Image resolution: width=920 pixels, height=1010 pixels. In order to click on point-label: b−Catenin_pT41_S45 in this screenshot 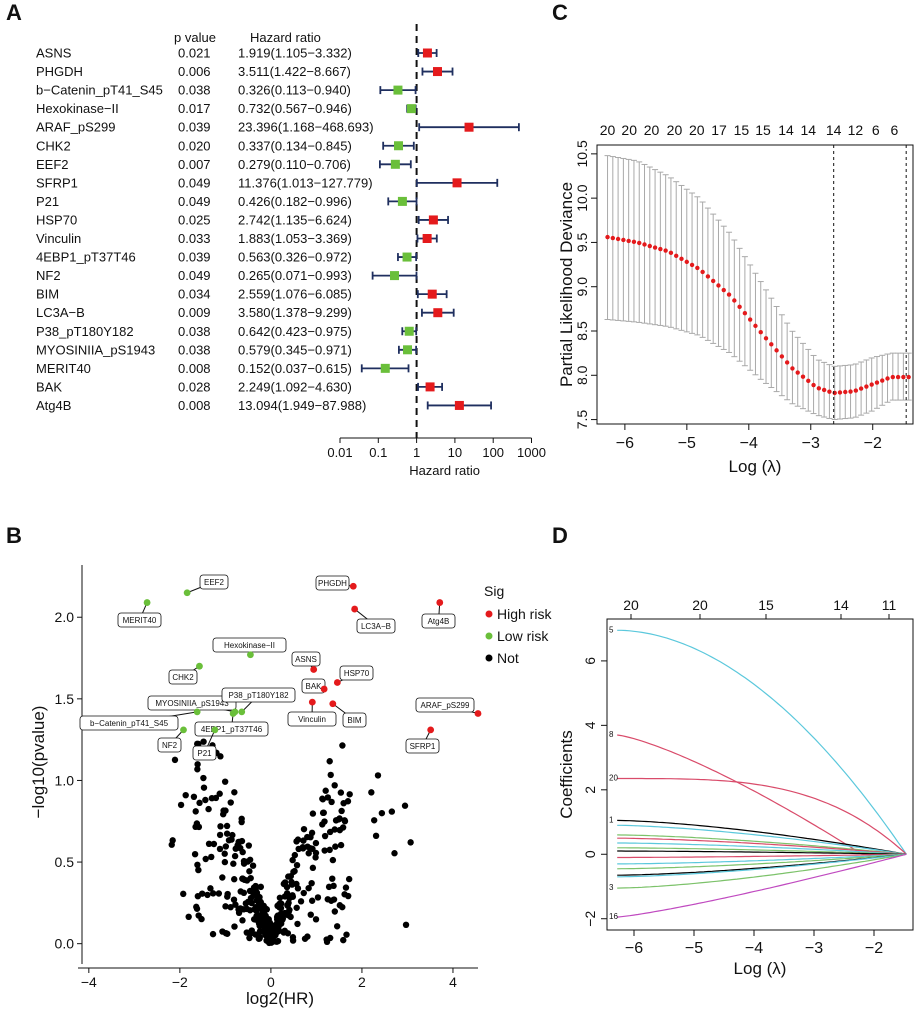, I will do `click(129, 723)`.